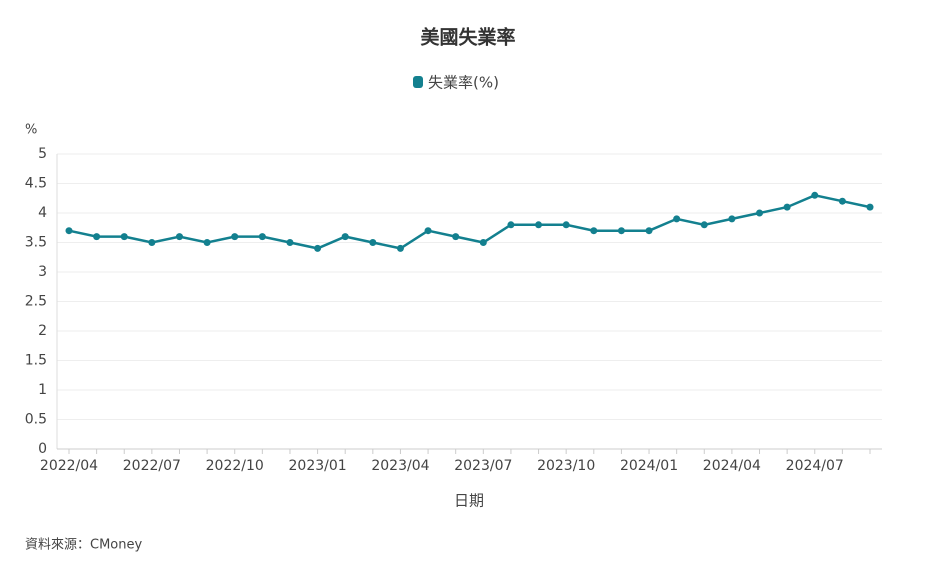 This screenshot has width=936, height=575. What do you see at coordinates (467, 37) in the screenshot?
I see `chart-title: 美國失業率` at bounding box center [467, 37].